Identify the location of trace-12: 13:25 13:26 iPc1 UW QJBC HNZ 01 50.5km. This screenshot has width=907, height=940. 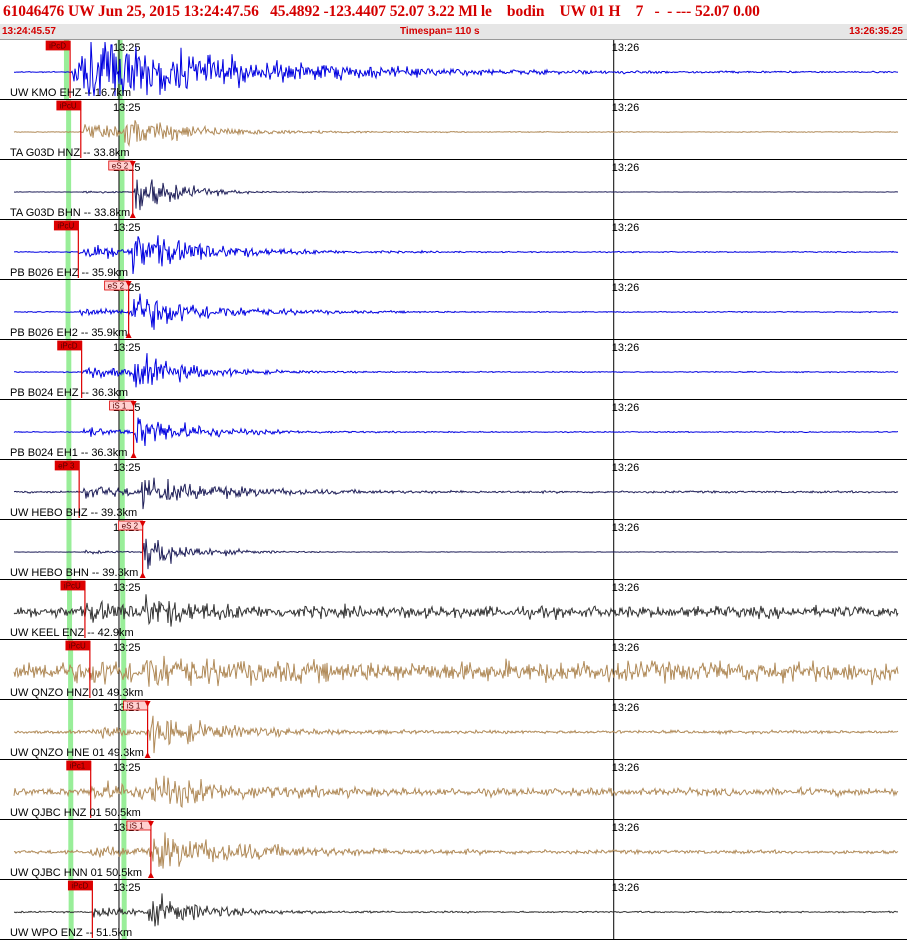
(453, 790).